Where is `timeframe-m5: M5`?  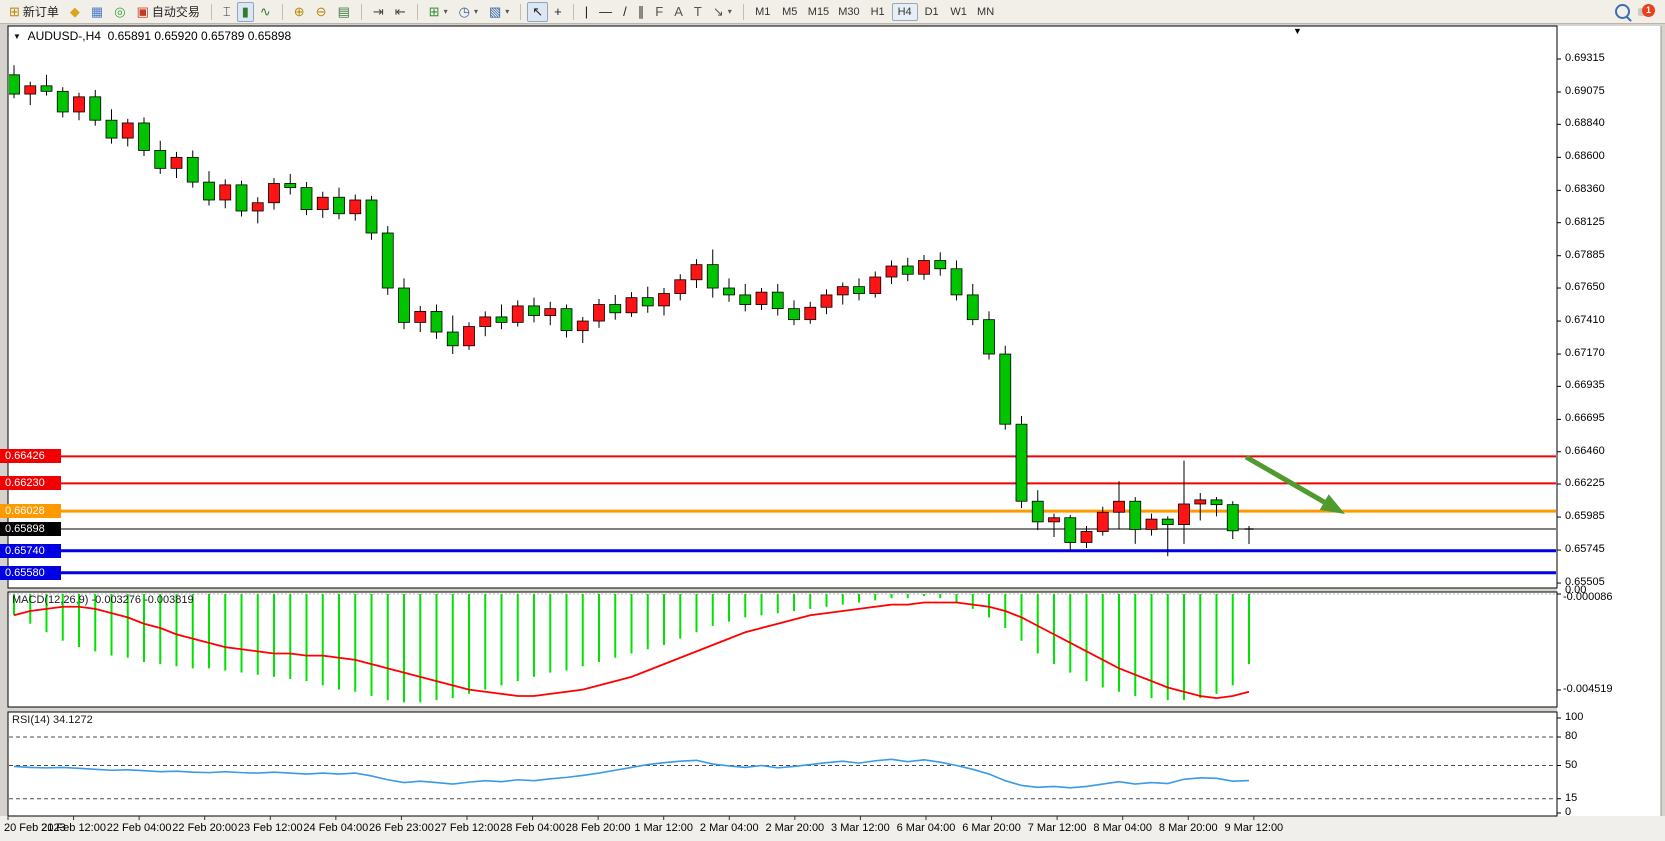
timeframe-m5: M5 is located at coordinates (790, 12).